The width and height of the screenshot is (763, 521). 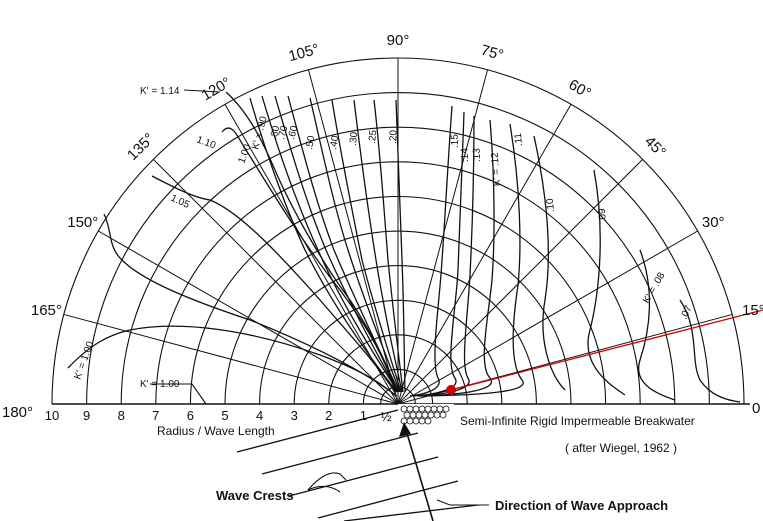 I want to click on reference-point, so click(x=451, y=390).